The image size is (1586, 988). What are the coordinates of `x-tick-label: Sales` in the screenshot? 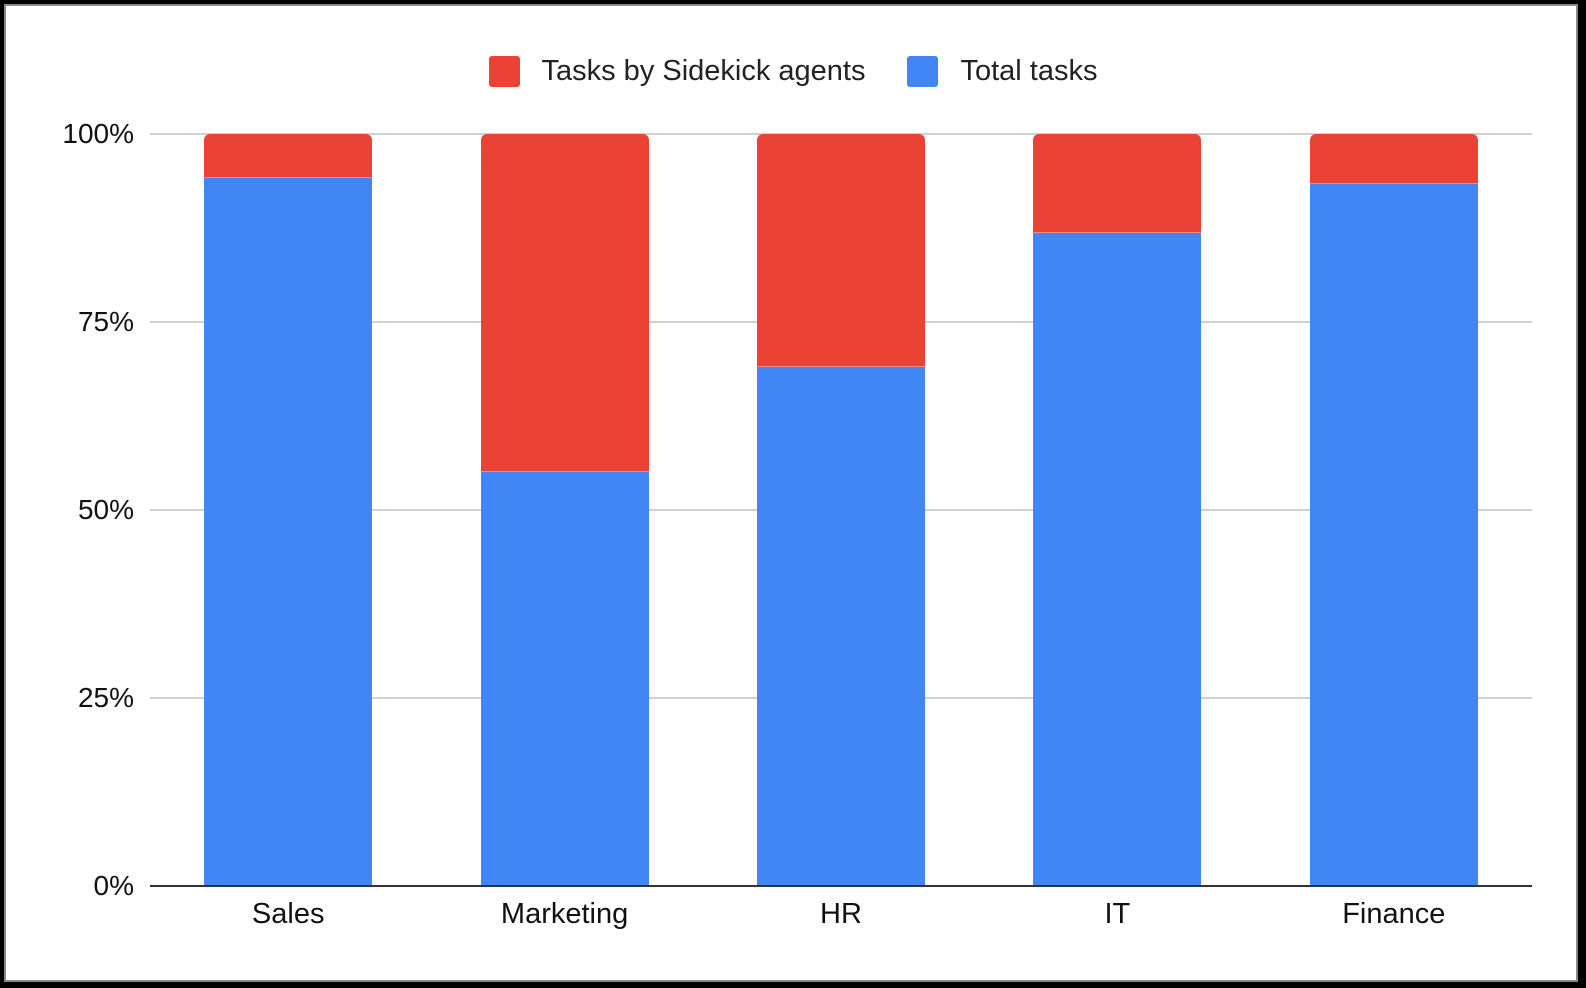 It's located at (288, 914).